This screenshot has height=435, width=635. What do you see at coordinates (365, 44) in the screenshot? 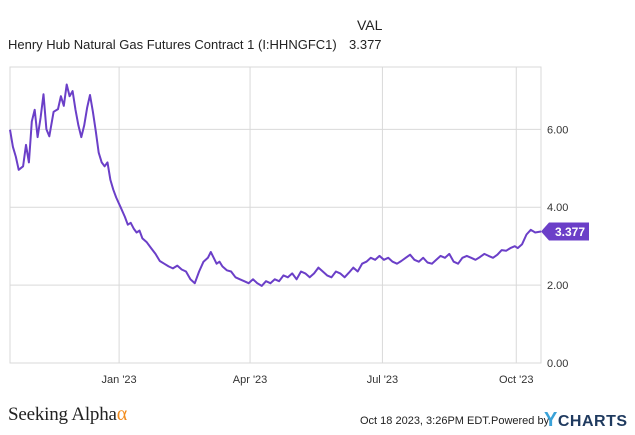
I see `series-current-value: 3.377` at bounding box center [365, 44].